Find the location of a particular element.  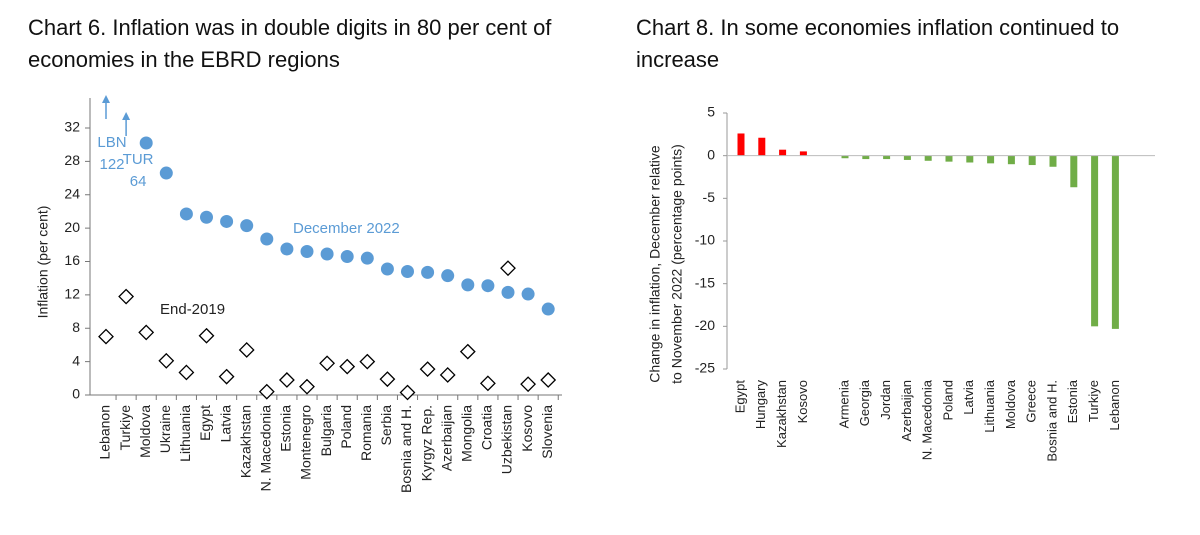

y-tick-label: 12 is located at coordinates (72, 294).